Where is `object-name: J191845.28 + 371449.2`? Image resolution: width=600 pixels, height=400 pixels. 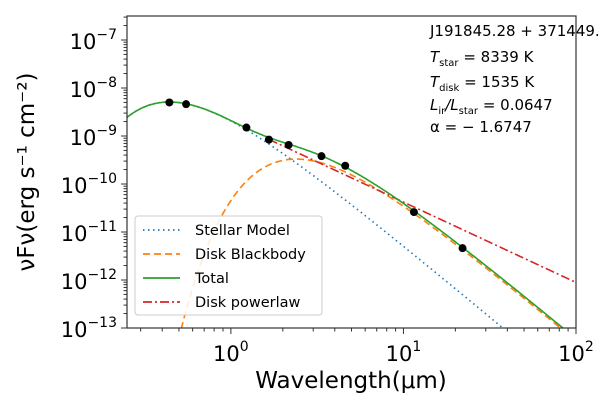 object-name: J191845.28 + 371449.2 is located at coordinates (514, 31).